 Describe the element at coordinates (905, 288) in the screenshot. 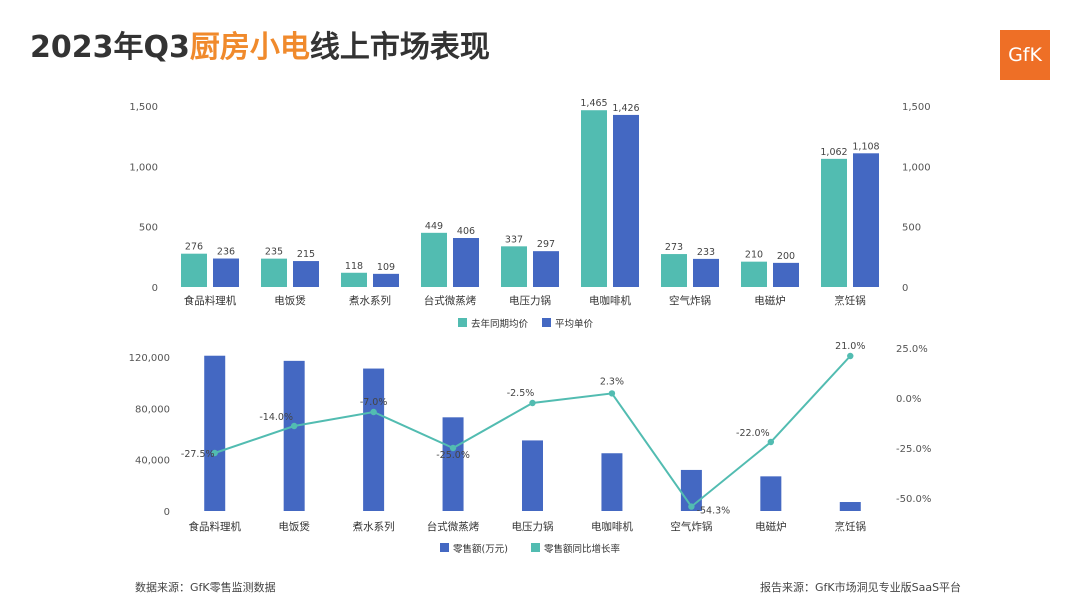

I see `y-tick-label-right: 0` at that location.